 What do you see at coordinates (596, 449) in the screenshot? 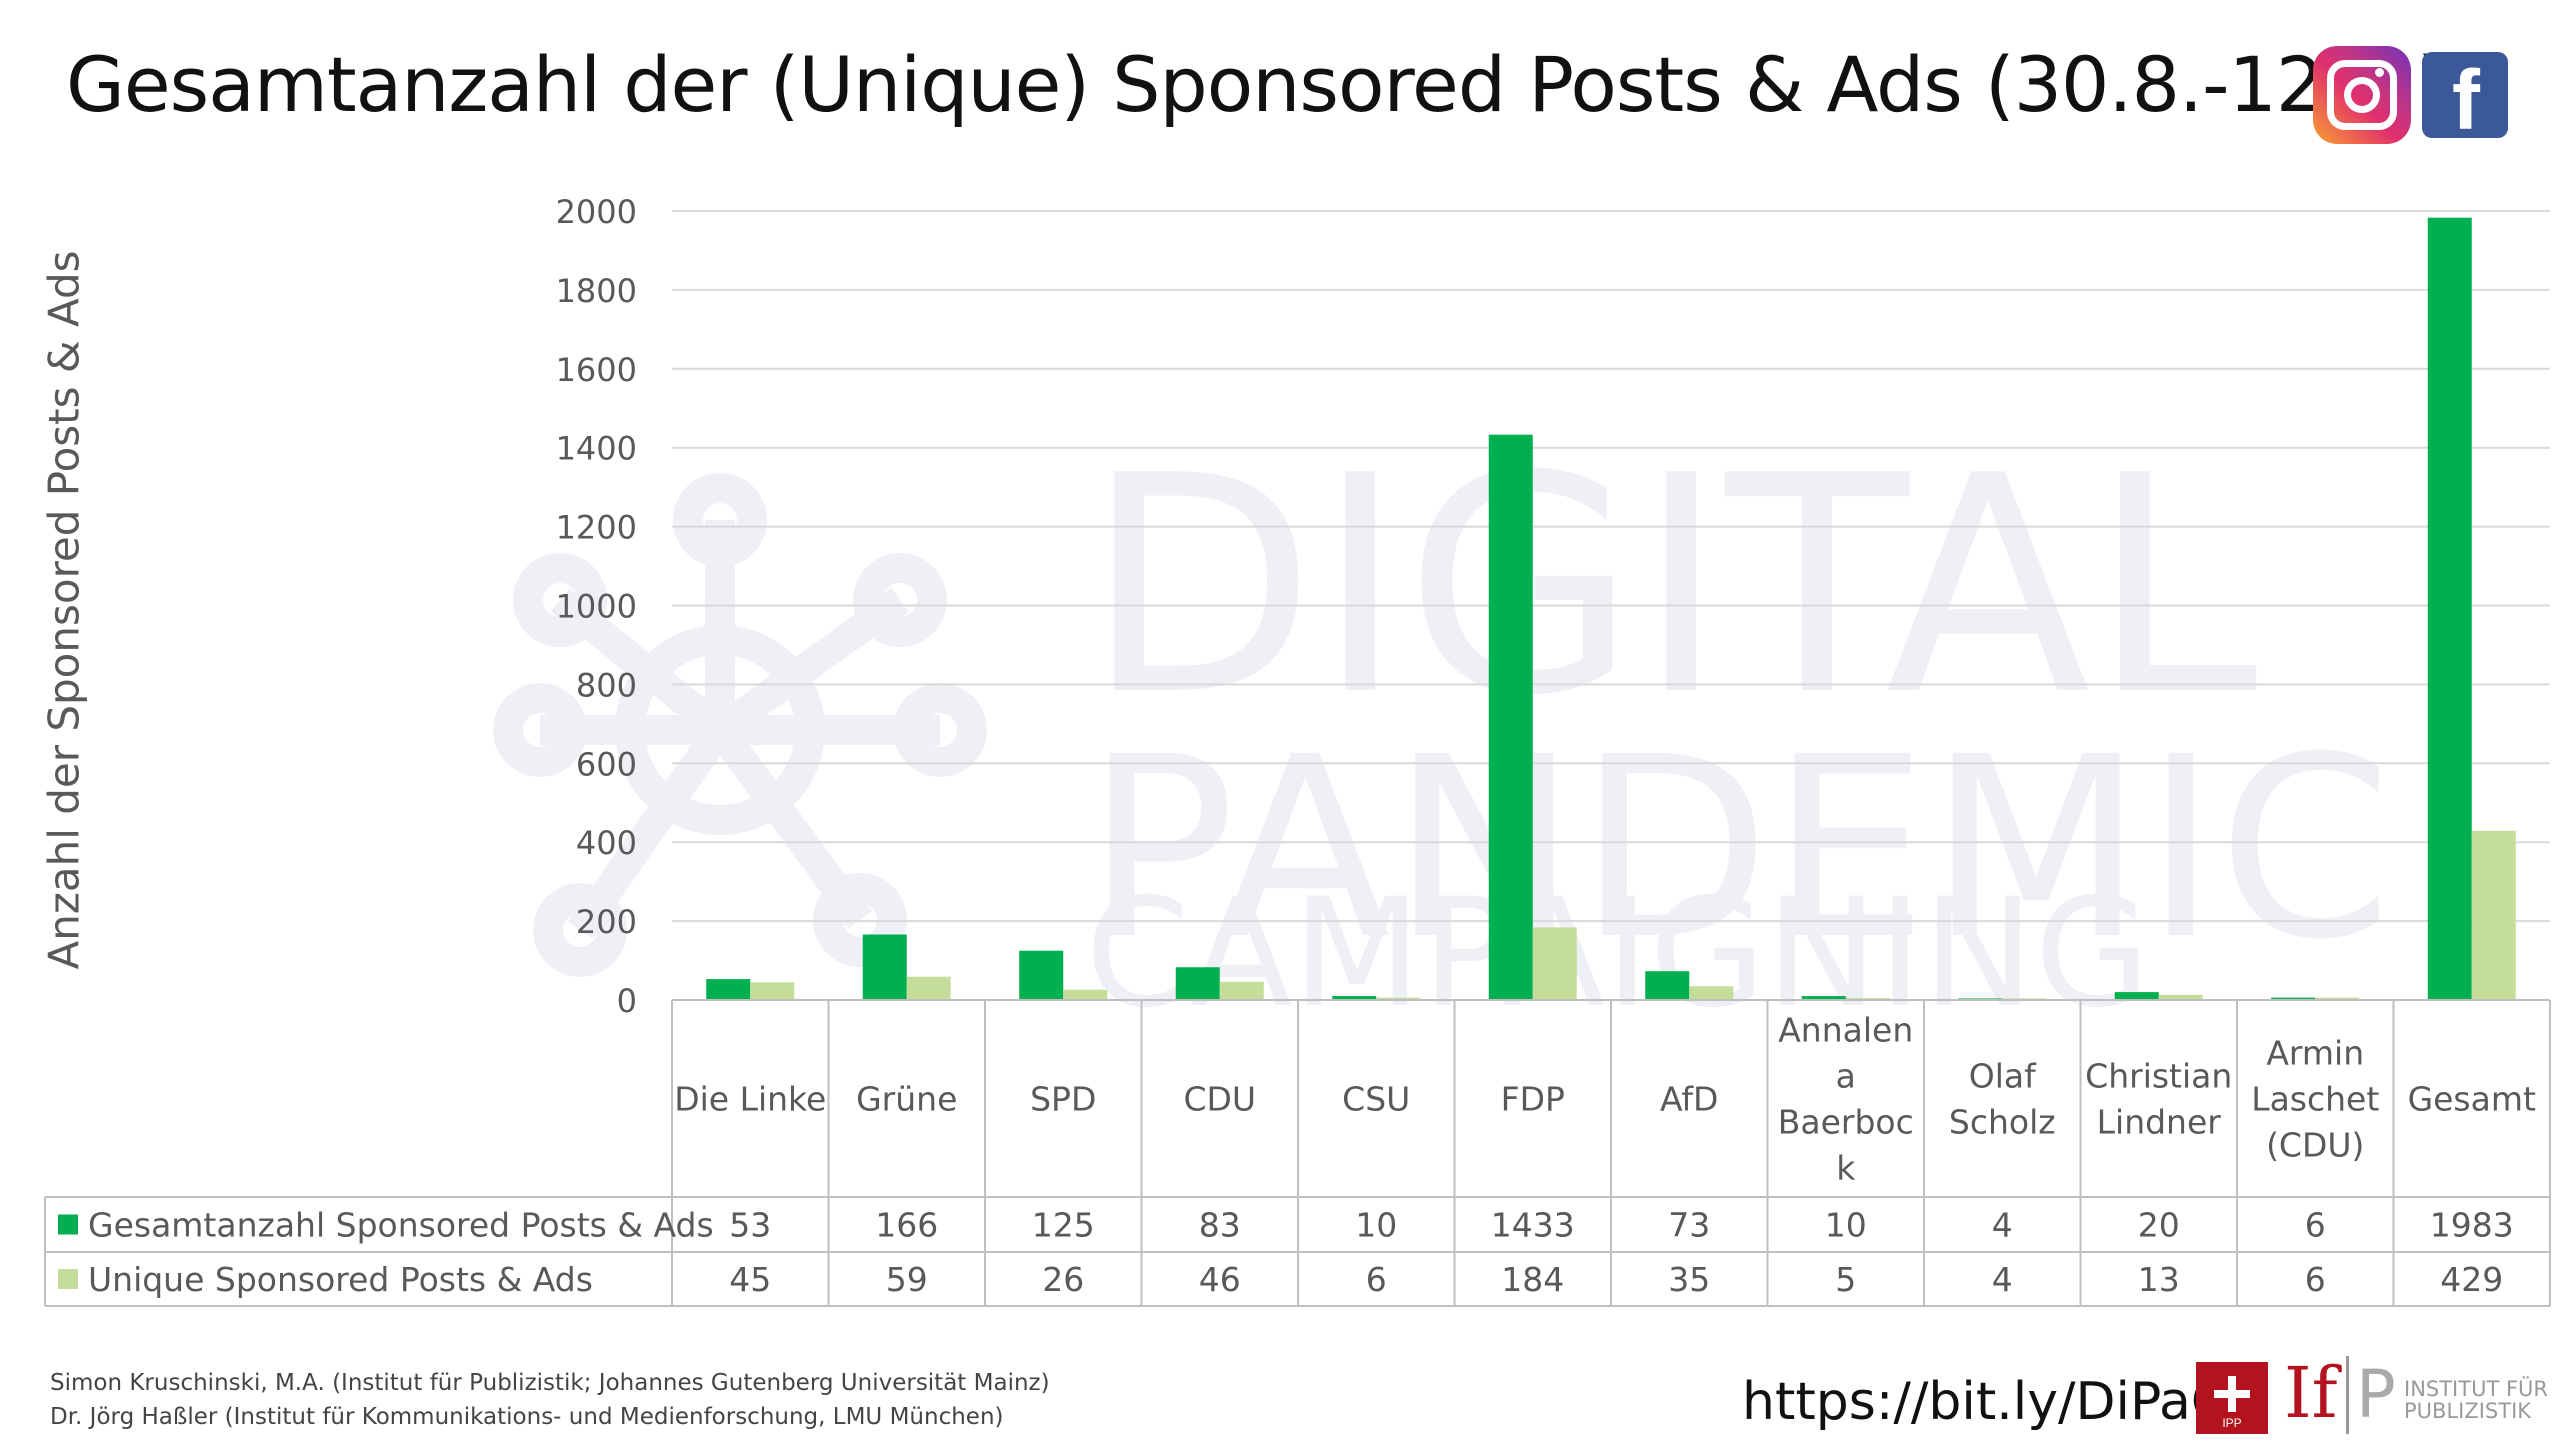
I see `y-tick-label: 1400` at bounding box center [596, 449].